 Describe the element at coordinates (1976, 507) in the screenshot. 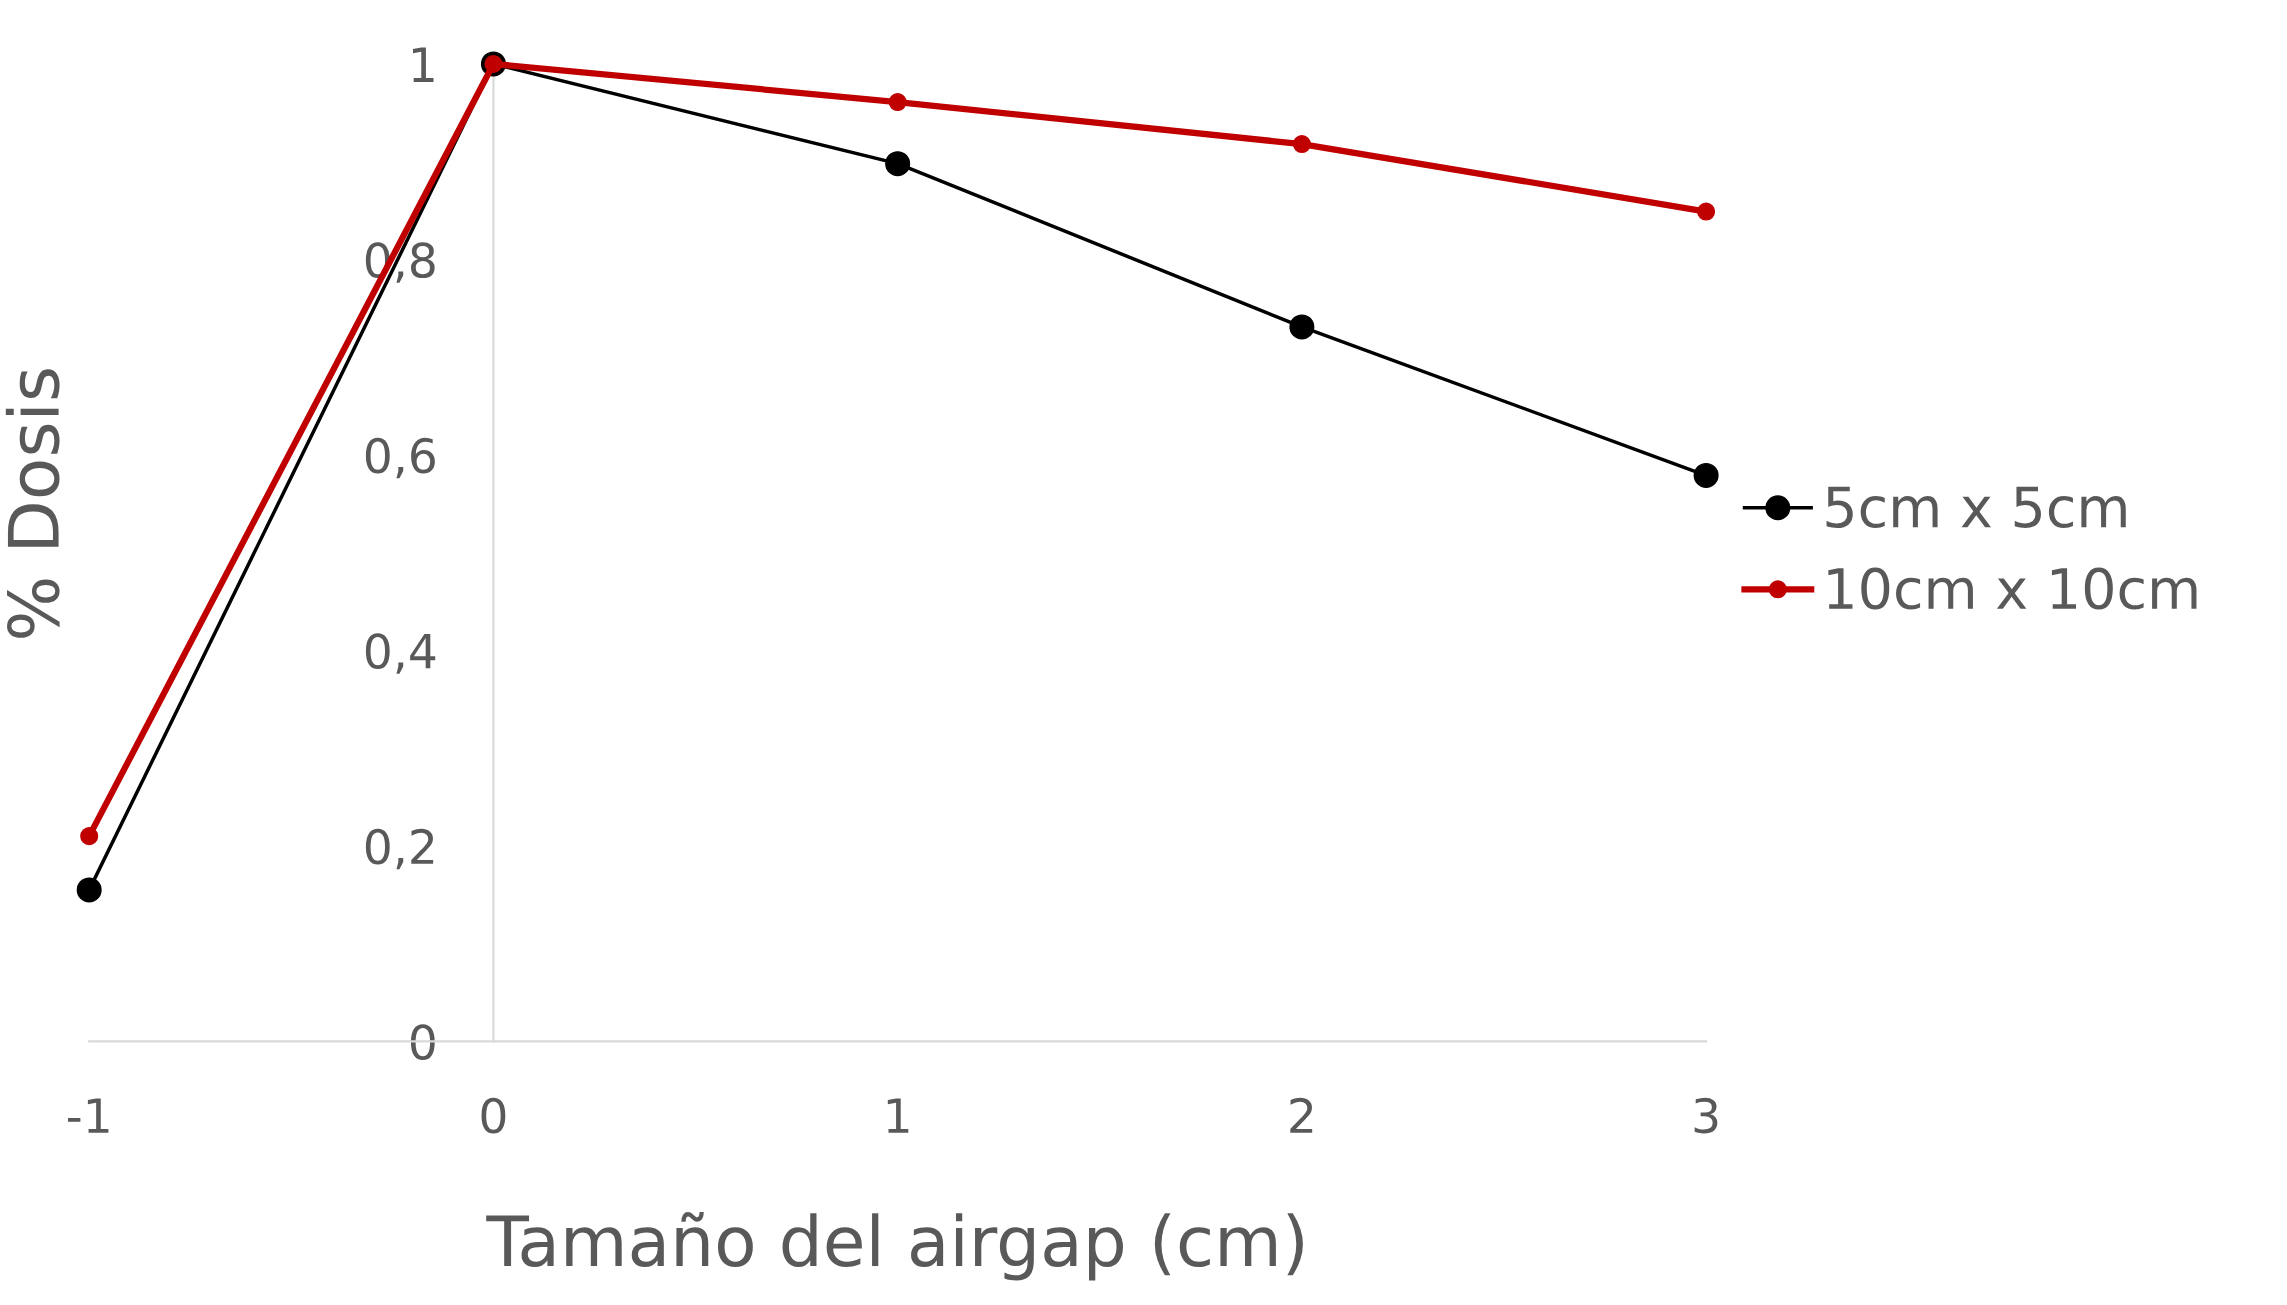

I see `legend-label: 5cm x 5cm` at that location.